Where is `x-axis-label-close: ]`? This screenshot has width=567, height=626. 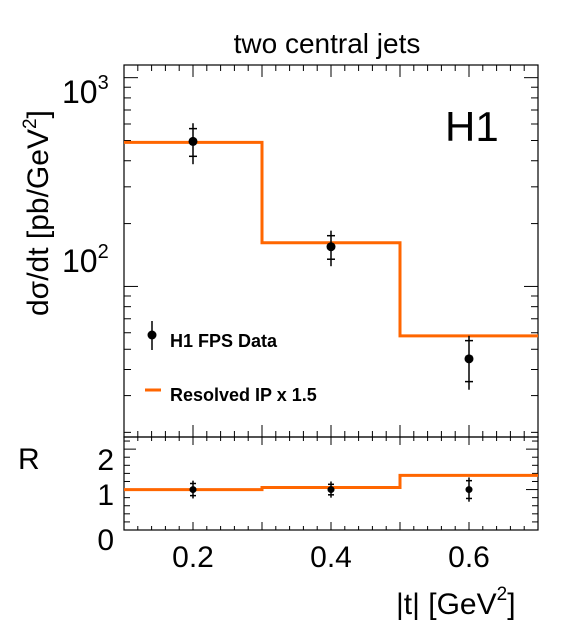 x-axis-label-close: ] is located at coordinates (511, 604).